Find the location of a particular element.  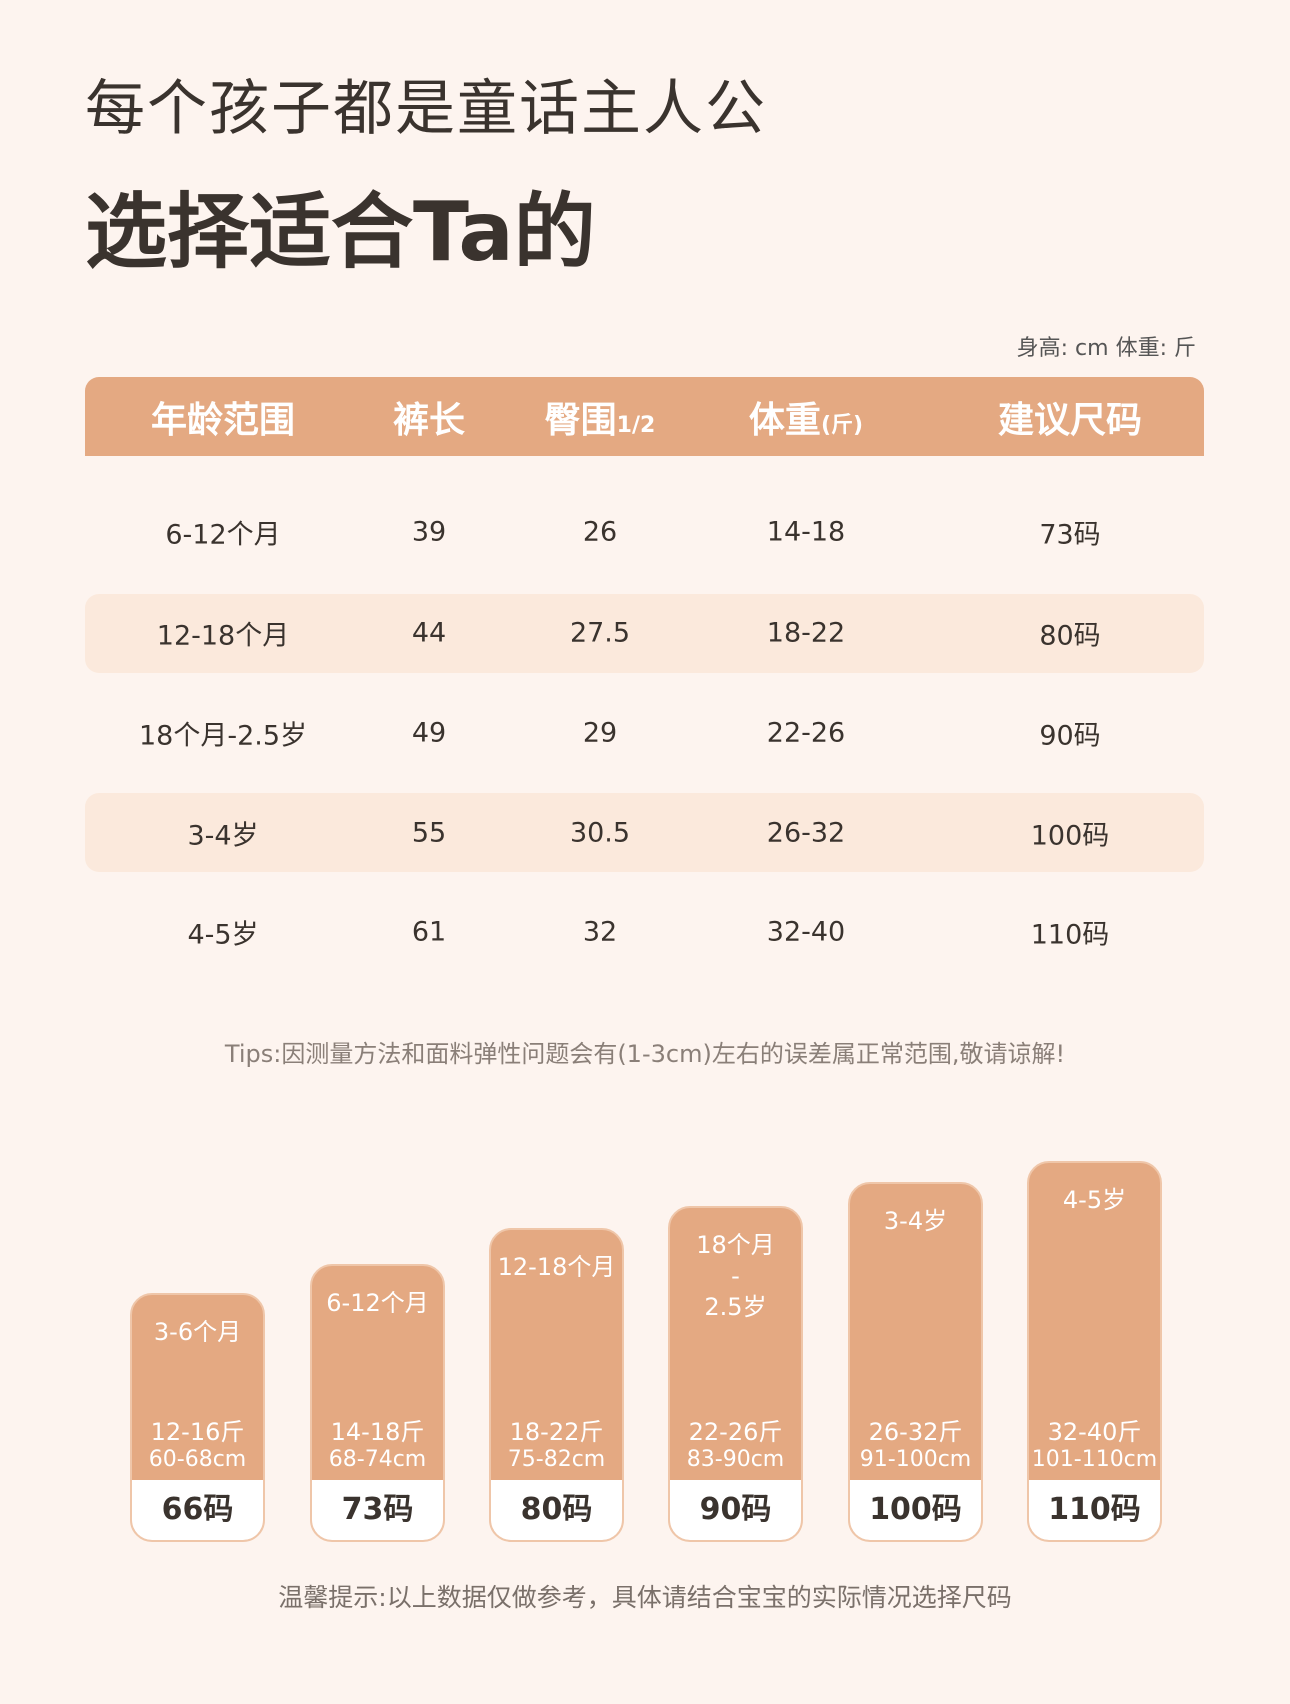

header-main: 体重 is located at coordinates (784, 420).